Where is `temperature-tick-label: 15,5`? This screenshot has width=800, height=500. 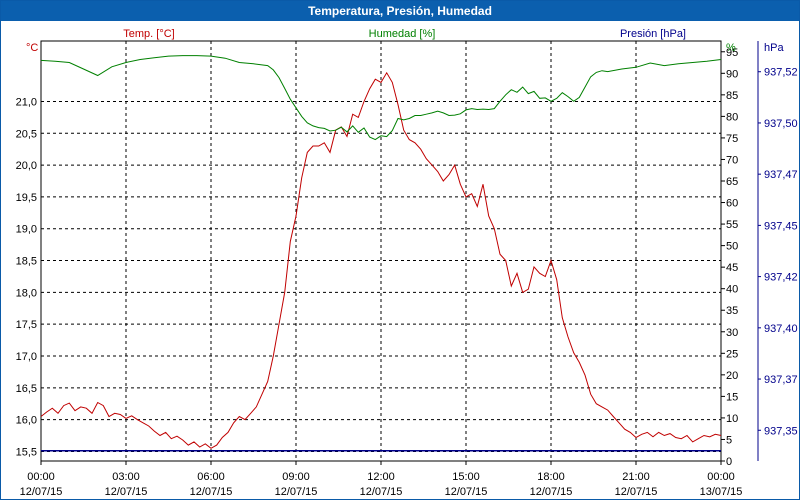 temperature-tick-label: 15,5 is located at coordinates (26, 452).